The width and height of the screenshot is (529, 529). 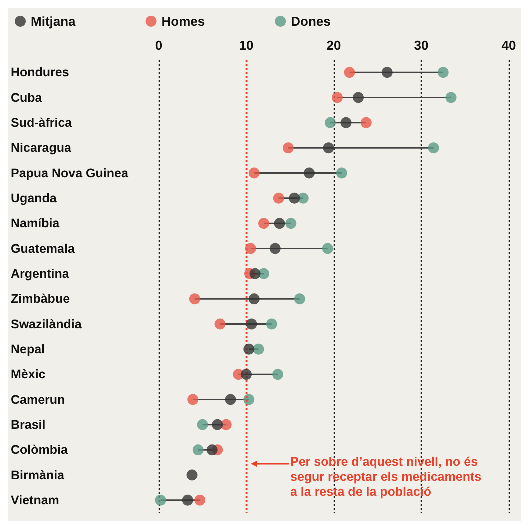 What do you see at coordinates (54, 21) in the screenshot?
I see `legend-label: Mitjana` at bounding box center [54, 21].